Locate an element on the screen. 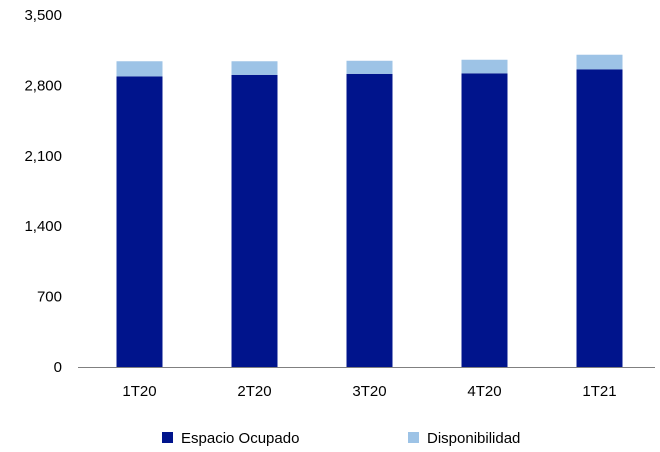  y-axis: 0 700 1,400 2,100 2,800 3,500 is located at coordinates (43, 191).